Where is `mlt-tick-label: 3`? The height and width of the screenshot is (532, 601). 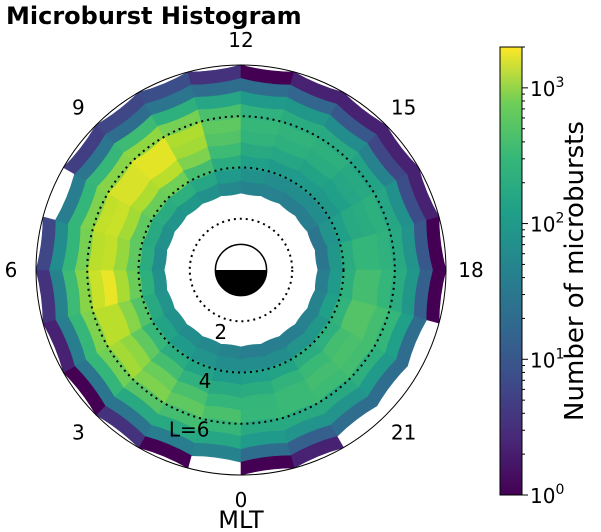
mlt-tick-label: 3 is located at coordinates (78, 433).